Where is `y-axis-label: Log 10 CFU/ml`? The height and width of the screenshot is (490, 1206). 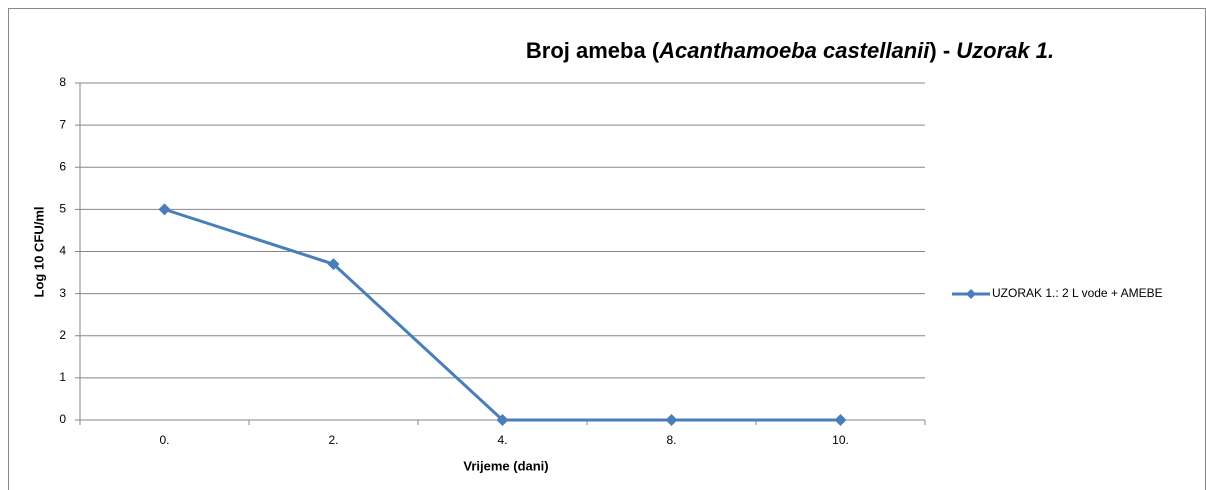
y-axis-label: Log 10 CFU/ml is located at coordinates (38, 251).